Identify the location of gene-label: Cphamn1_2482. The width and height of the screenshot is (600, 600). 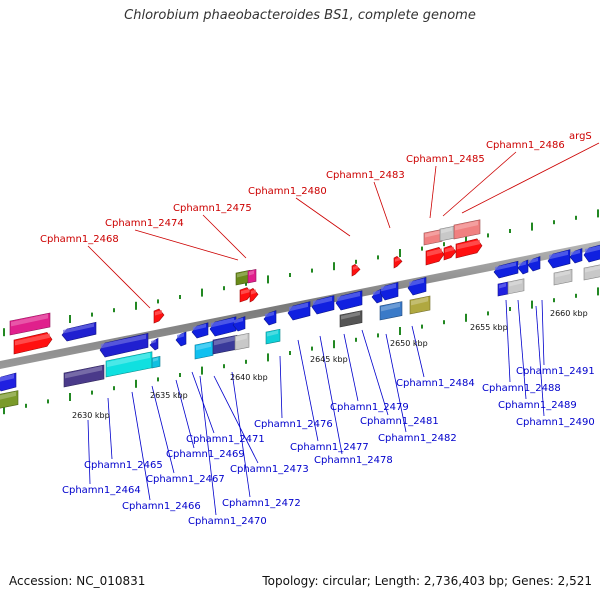
(417, 438).